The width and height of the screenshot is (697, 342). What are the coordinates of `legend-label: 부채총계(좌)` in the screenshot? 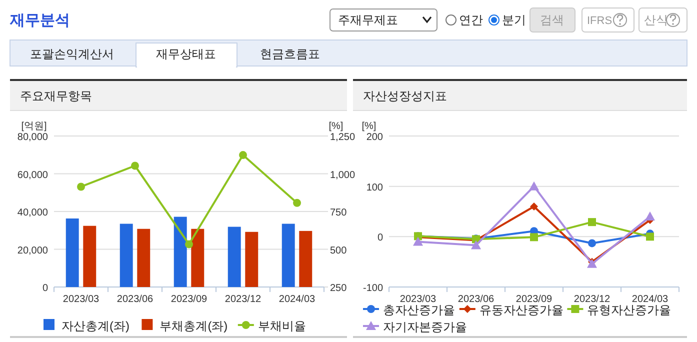 It's located at (194, 326).